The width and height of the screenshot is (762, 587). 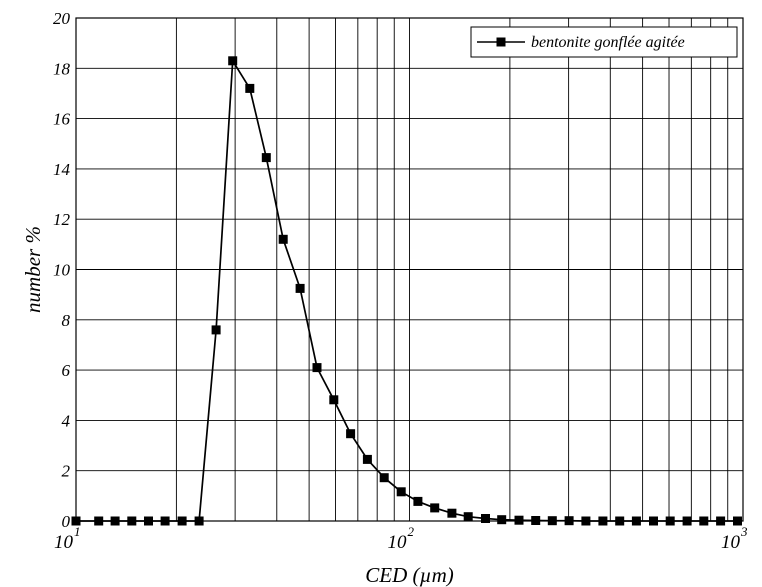 What do you see at coordinates (66, 521) in the screenshot?
I see `y-tick-label: 0` at bounding box center [66, 521].